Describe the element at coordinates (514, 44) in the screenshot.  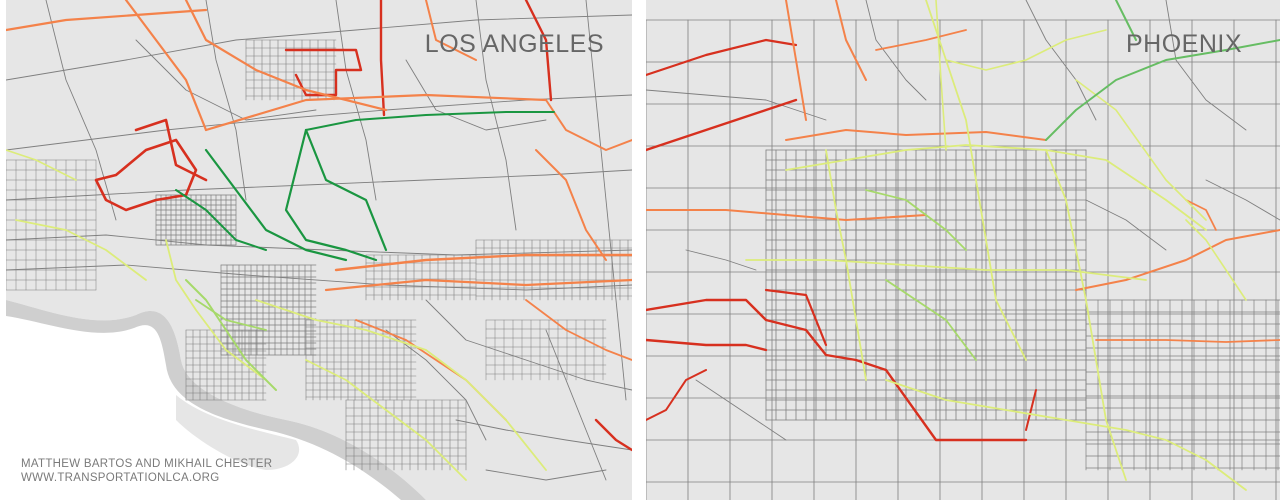
I see `map-title-los-angeles: LOS ANGELES` at that location.